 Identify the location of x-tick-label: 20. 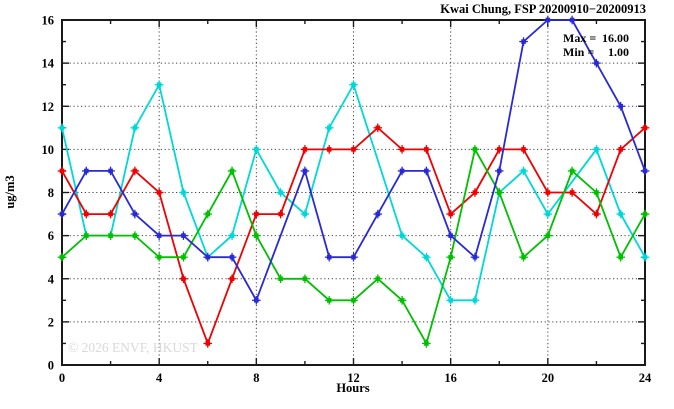
(548, 378).